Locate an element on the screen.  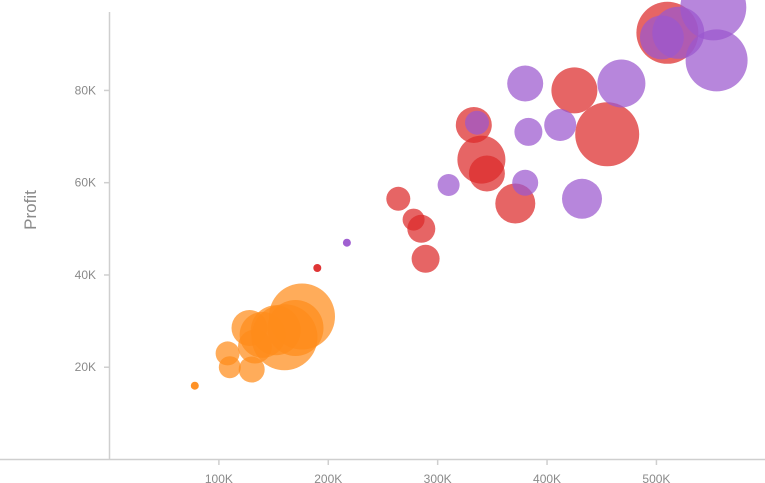
x-tick-label: 500K is located at coordinates (656, 477).